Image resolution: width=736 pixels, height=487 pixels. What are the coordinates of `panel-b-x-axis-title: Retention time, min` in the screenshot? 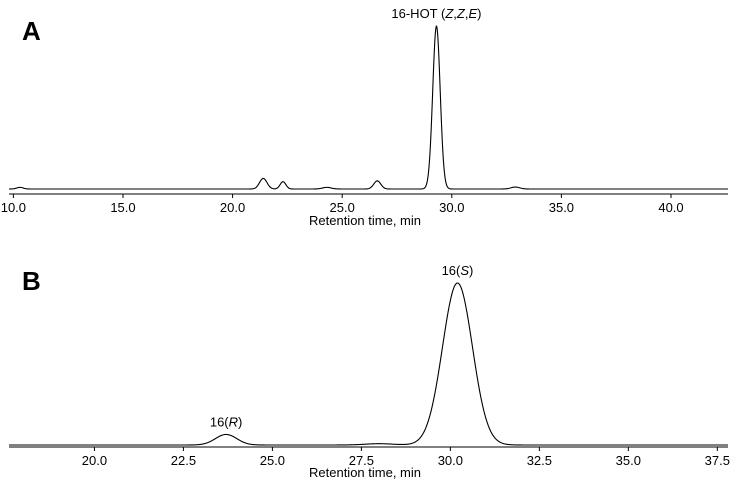 It's located at (365, 472).